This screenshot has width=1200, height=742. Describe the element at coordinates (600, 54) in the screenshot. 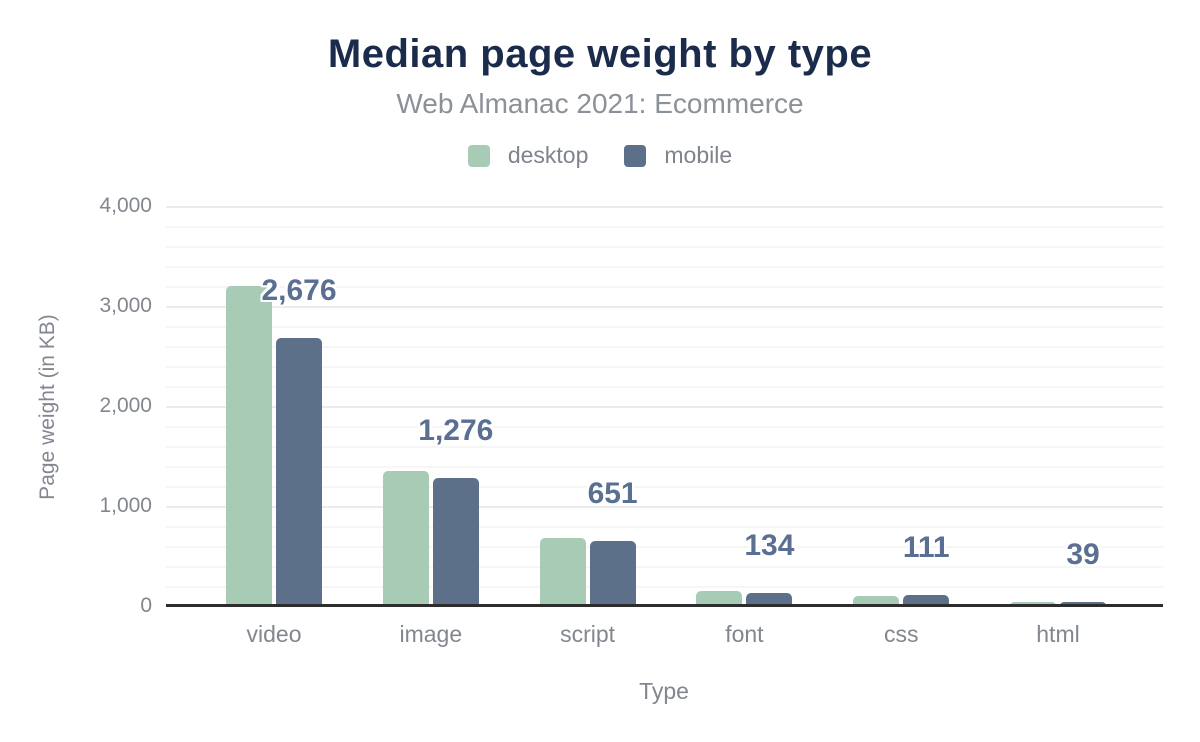

I see `chart-title: Median page weight by type` at that location.